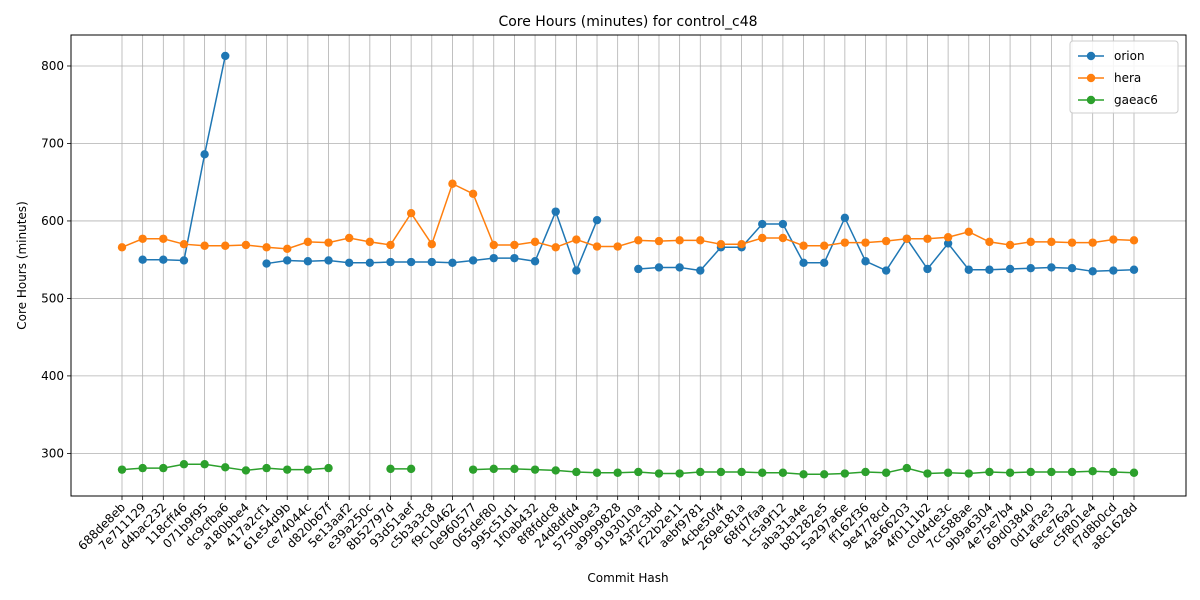  What do you see at coordinates (52, 376) in the screenshot?
I see `y-tick-label: 400` at bounding box center [52, 376].